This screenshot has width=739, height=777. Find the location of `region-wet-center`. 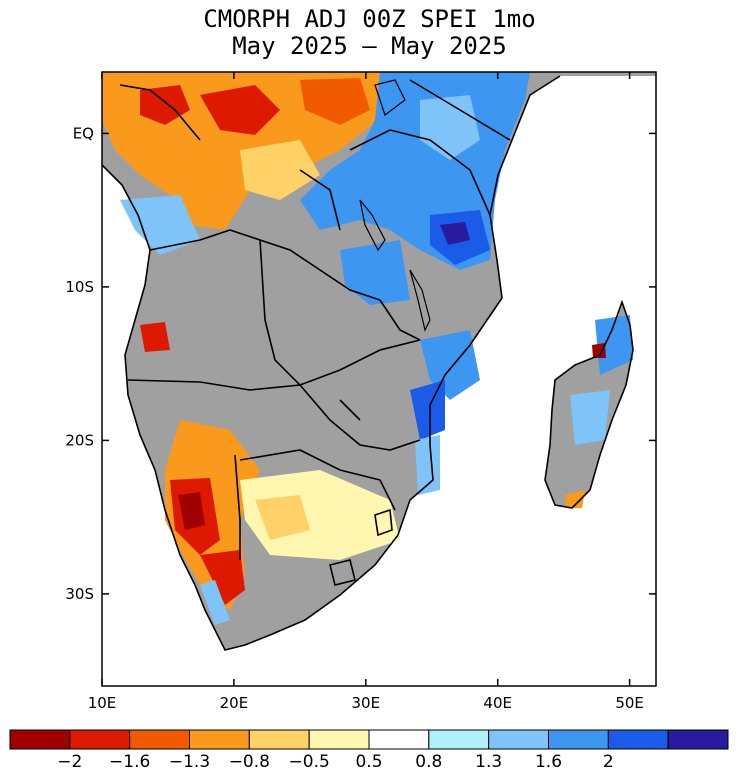

region-wet-center is located at coordinates (375, 272).